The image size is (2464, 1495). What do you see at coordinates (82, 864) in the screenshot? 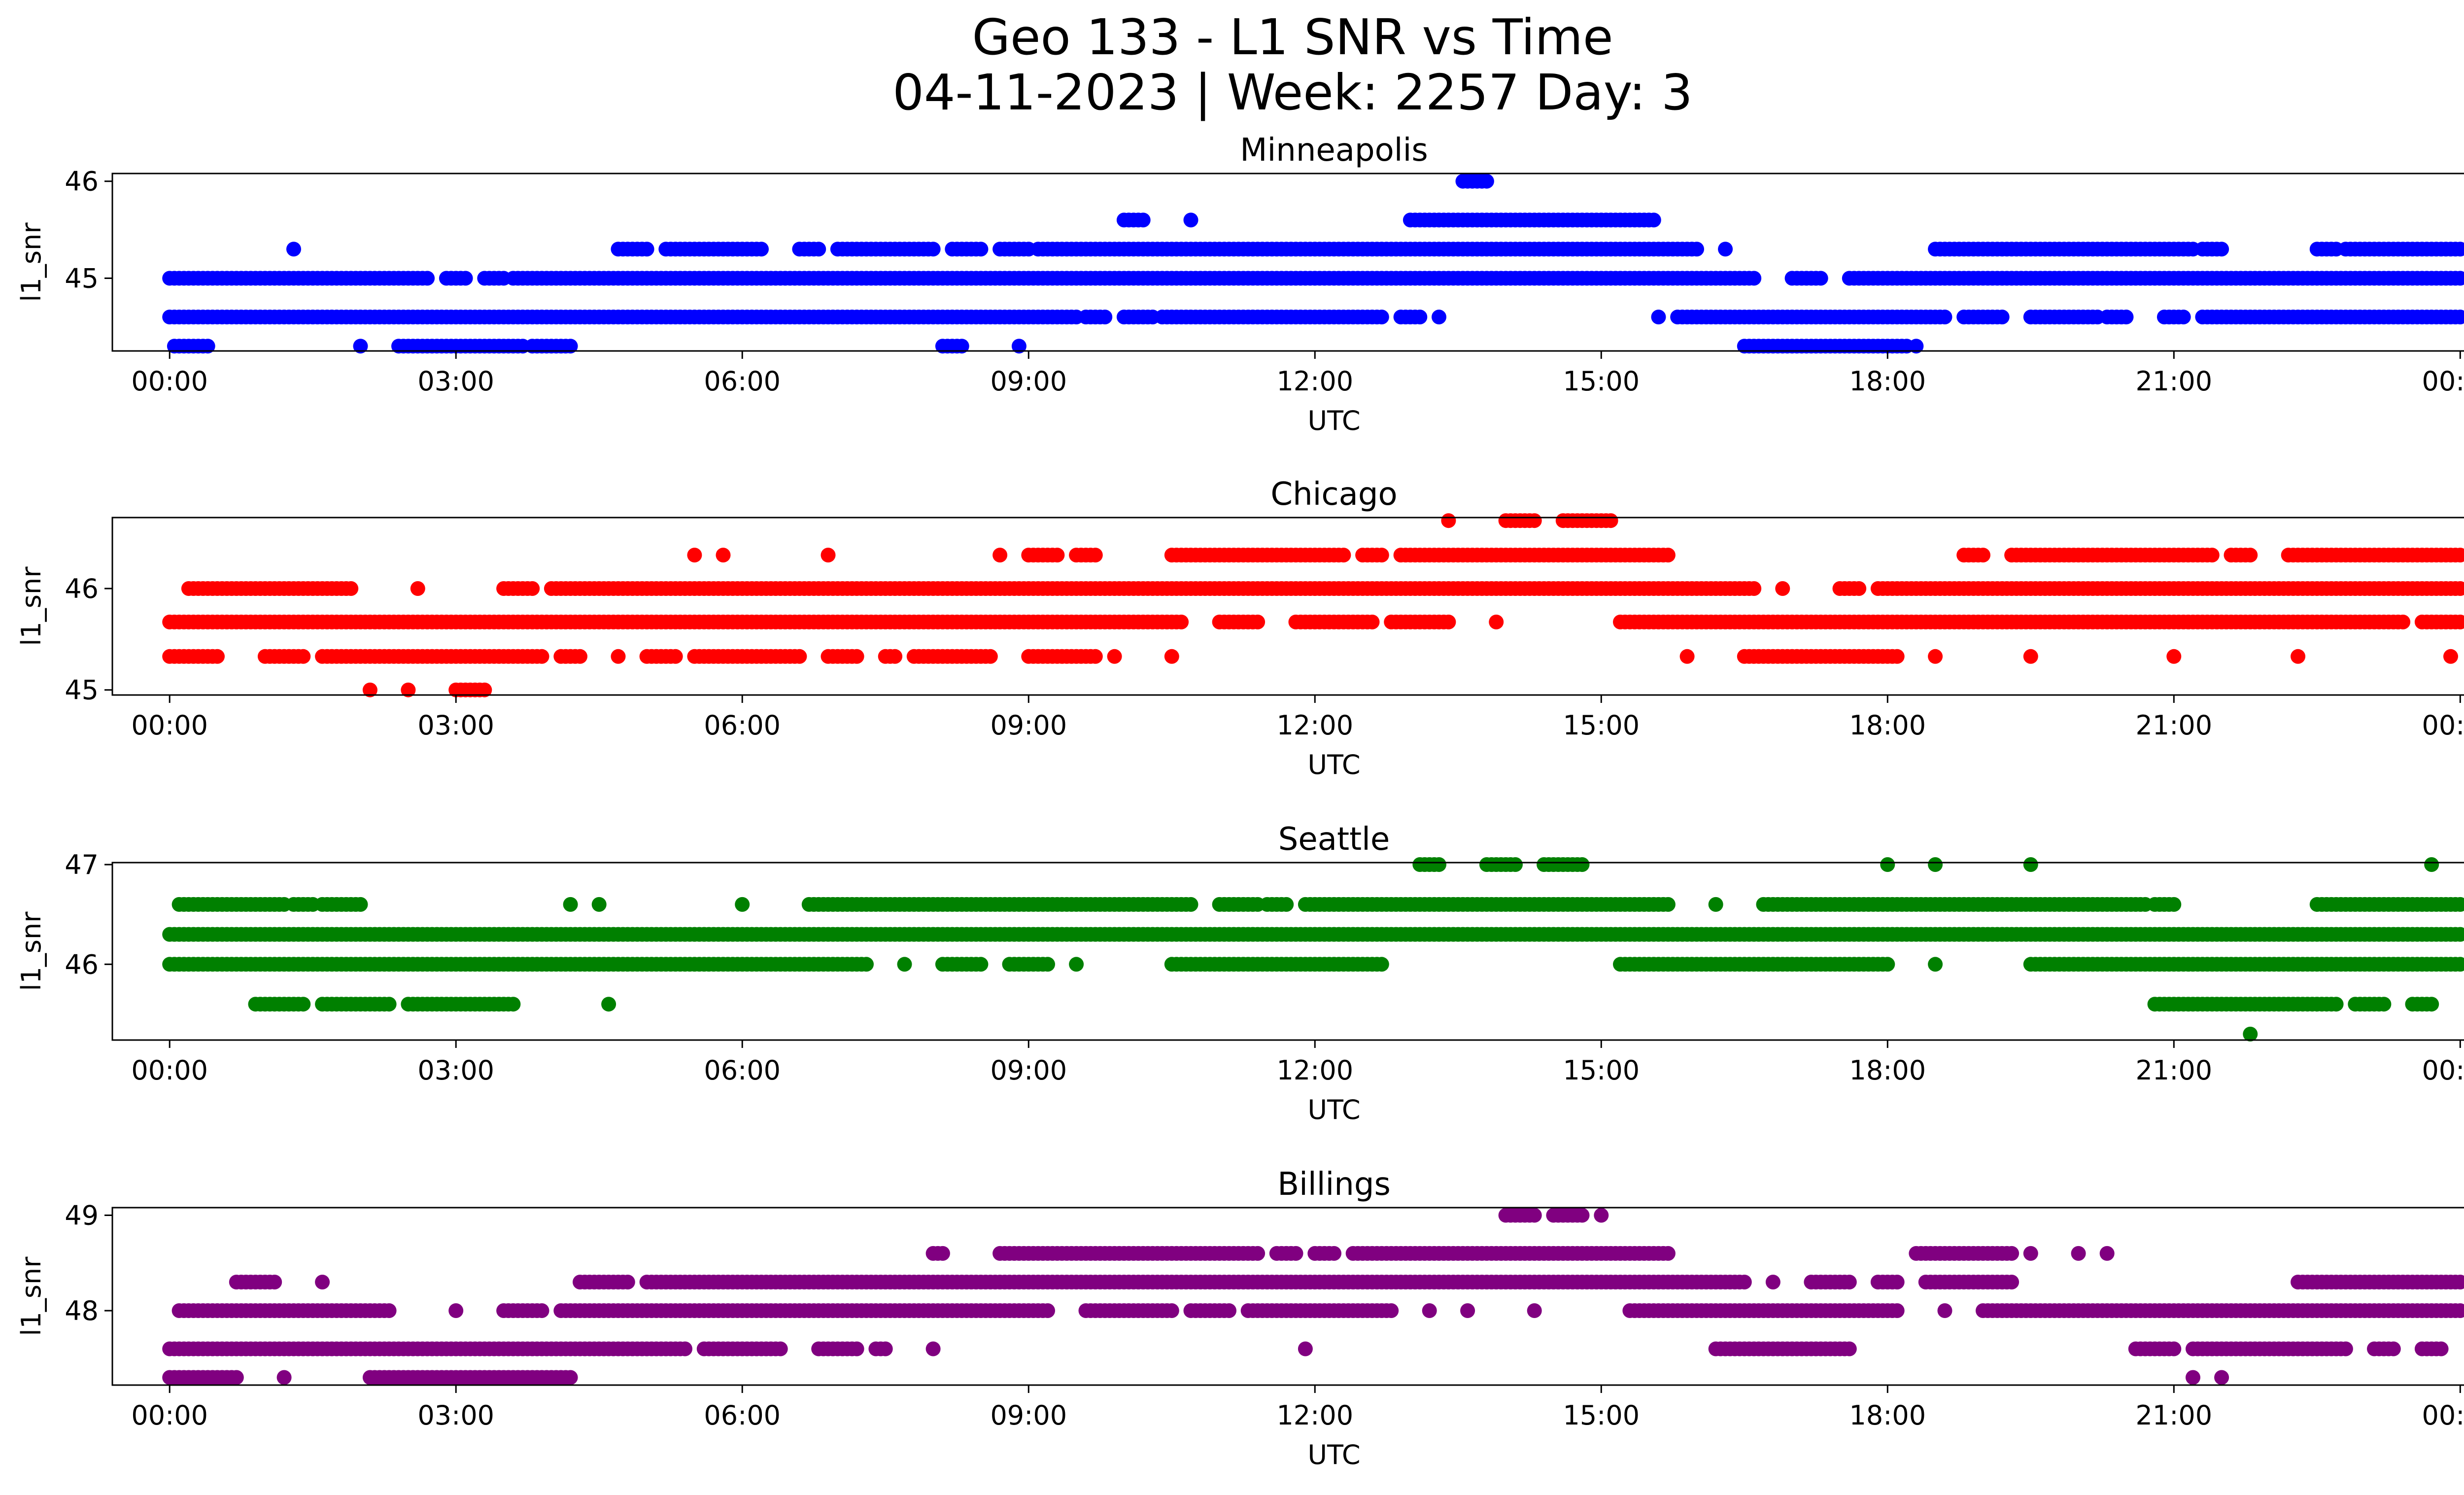
I see `y-tick-label: 47` at bounding box center [82, 864].